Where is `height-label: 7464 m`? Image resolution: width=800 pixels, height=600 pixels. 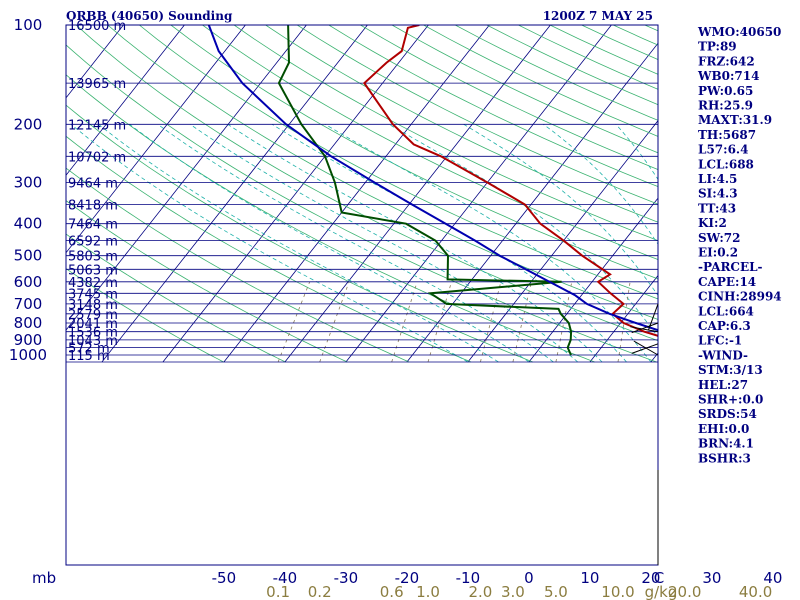
height-label: 7464 m is located at coordinates (93, 225).